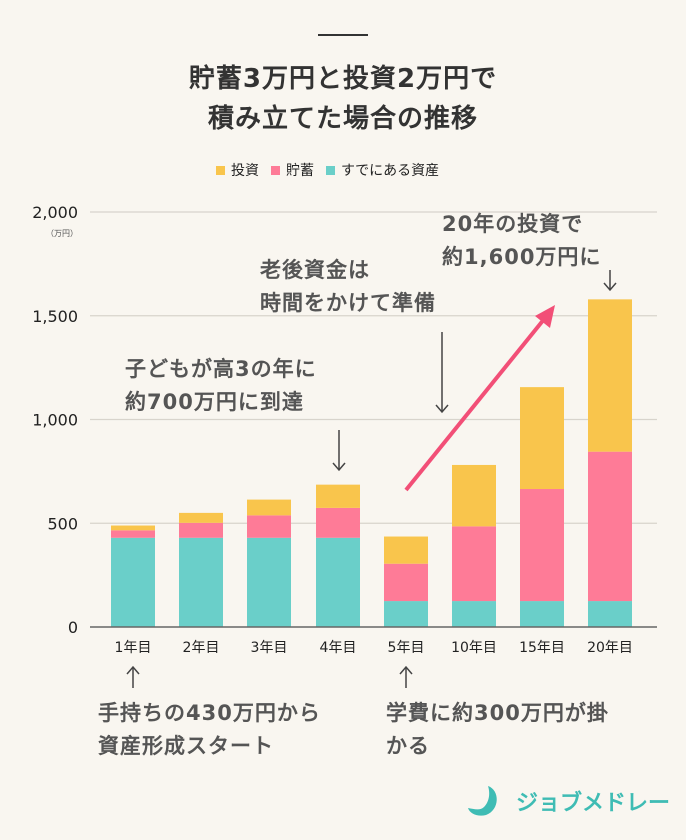  What do you see at coordinates (513, 224) in the screenshot?
I see `annotation-text: 20年の投資で` at bounding box center [513, 224].